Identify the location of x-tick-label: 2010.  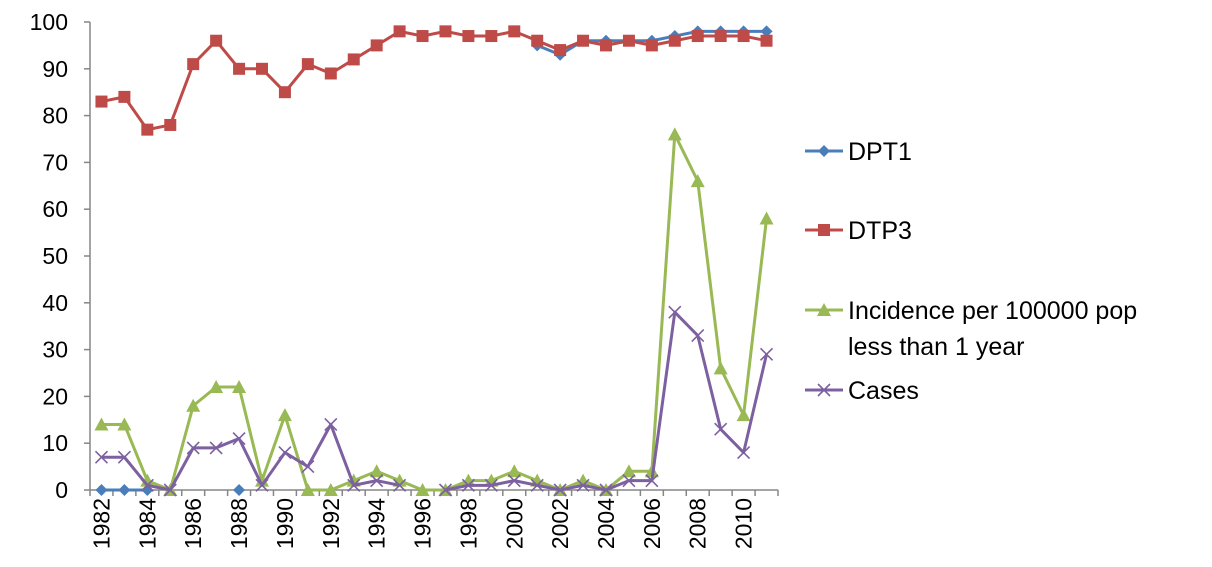
(744, 523).